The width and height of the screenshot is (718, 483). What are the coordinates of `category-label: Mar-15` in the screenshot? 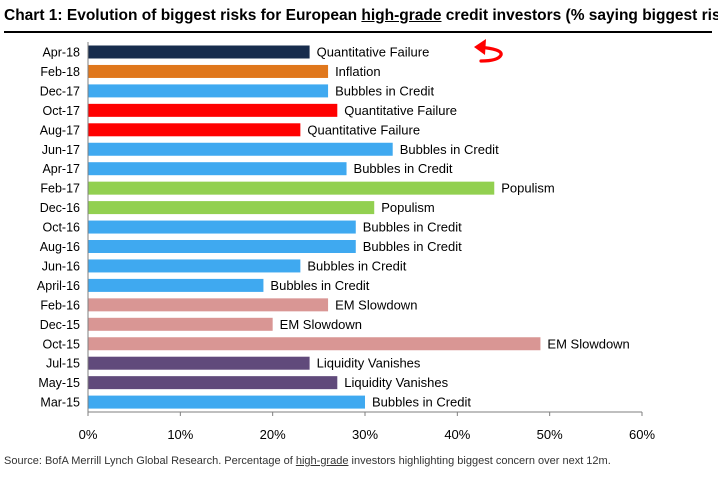 It's located at (60, 403).